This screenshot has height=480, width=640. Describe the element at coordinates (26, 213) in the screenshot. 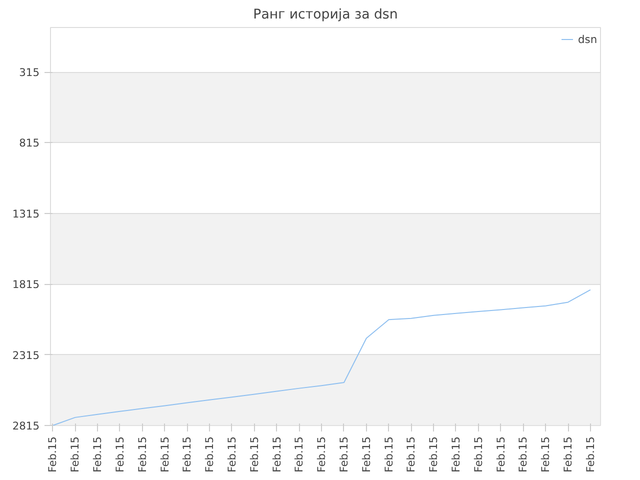

I see `y-tick-label: 1315` at that location.